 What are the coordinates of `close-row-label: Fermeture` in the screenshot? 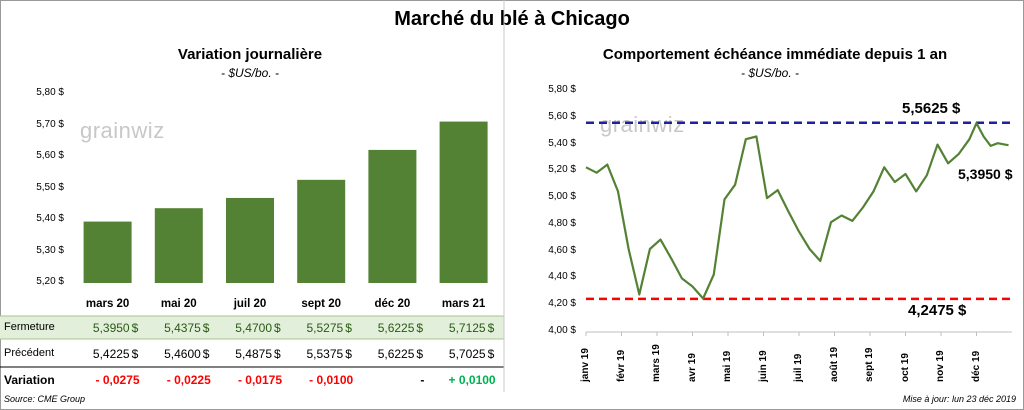 It's located at (29, 327).